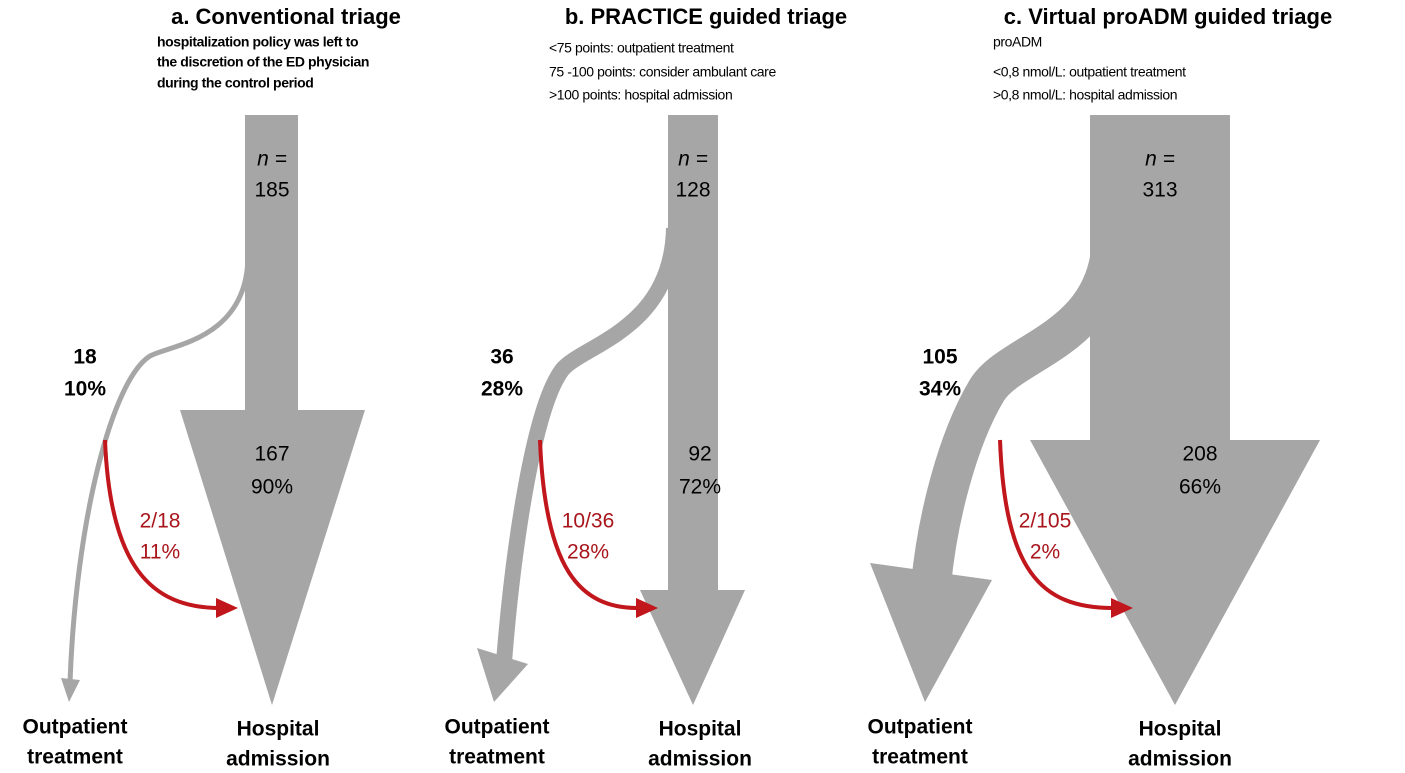  What do you see at coordinates (263, 62) in the screenshot?
I see `panel-description: the discretion of the ED physician` at bounding box center [263, 62].